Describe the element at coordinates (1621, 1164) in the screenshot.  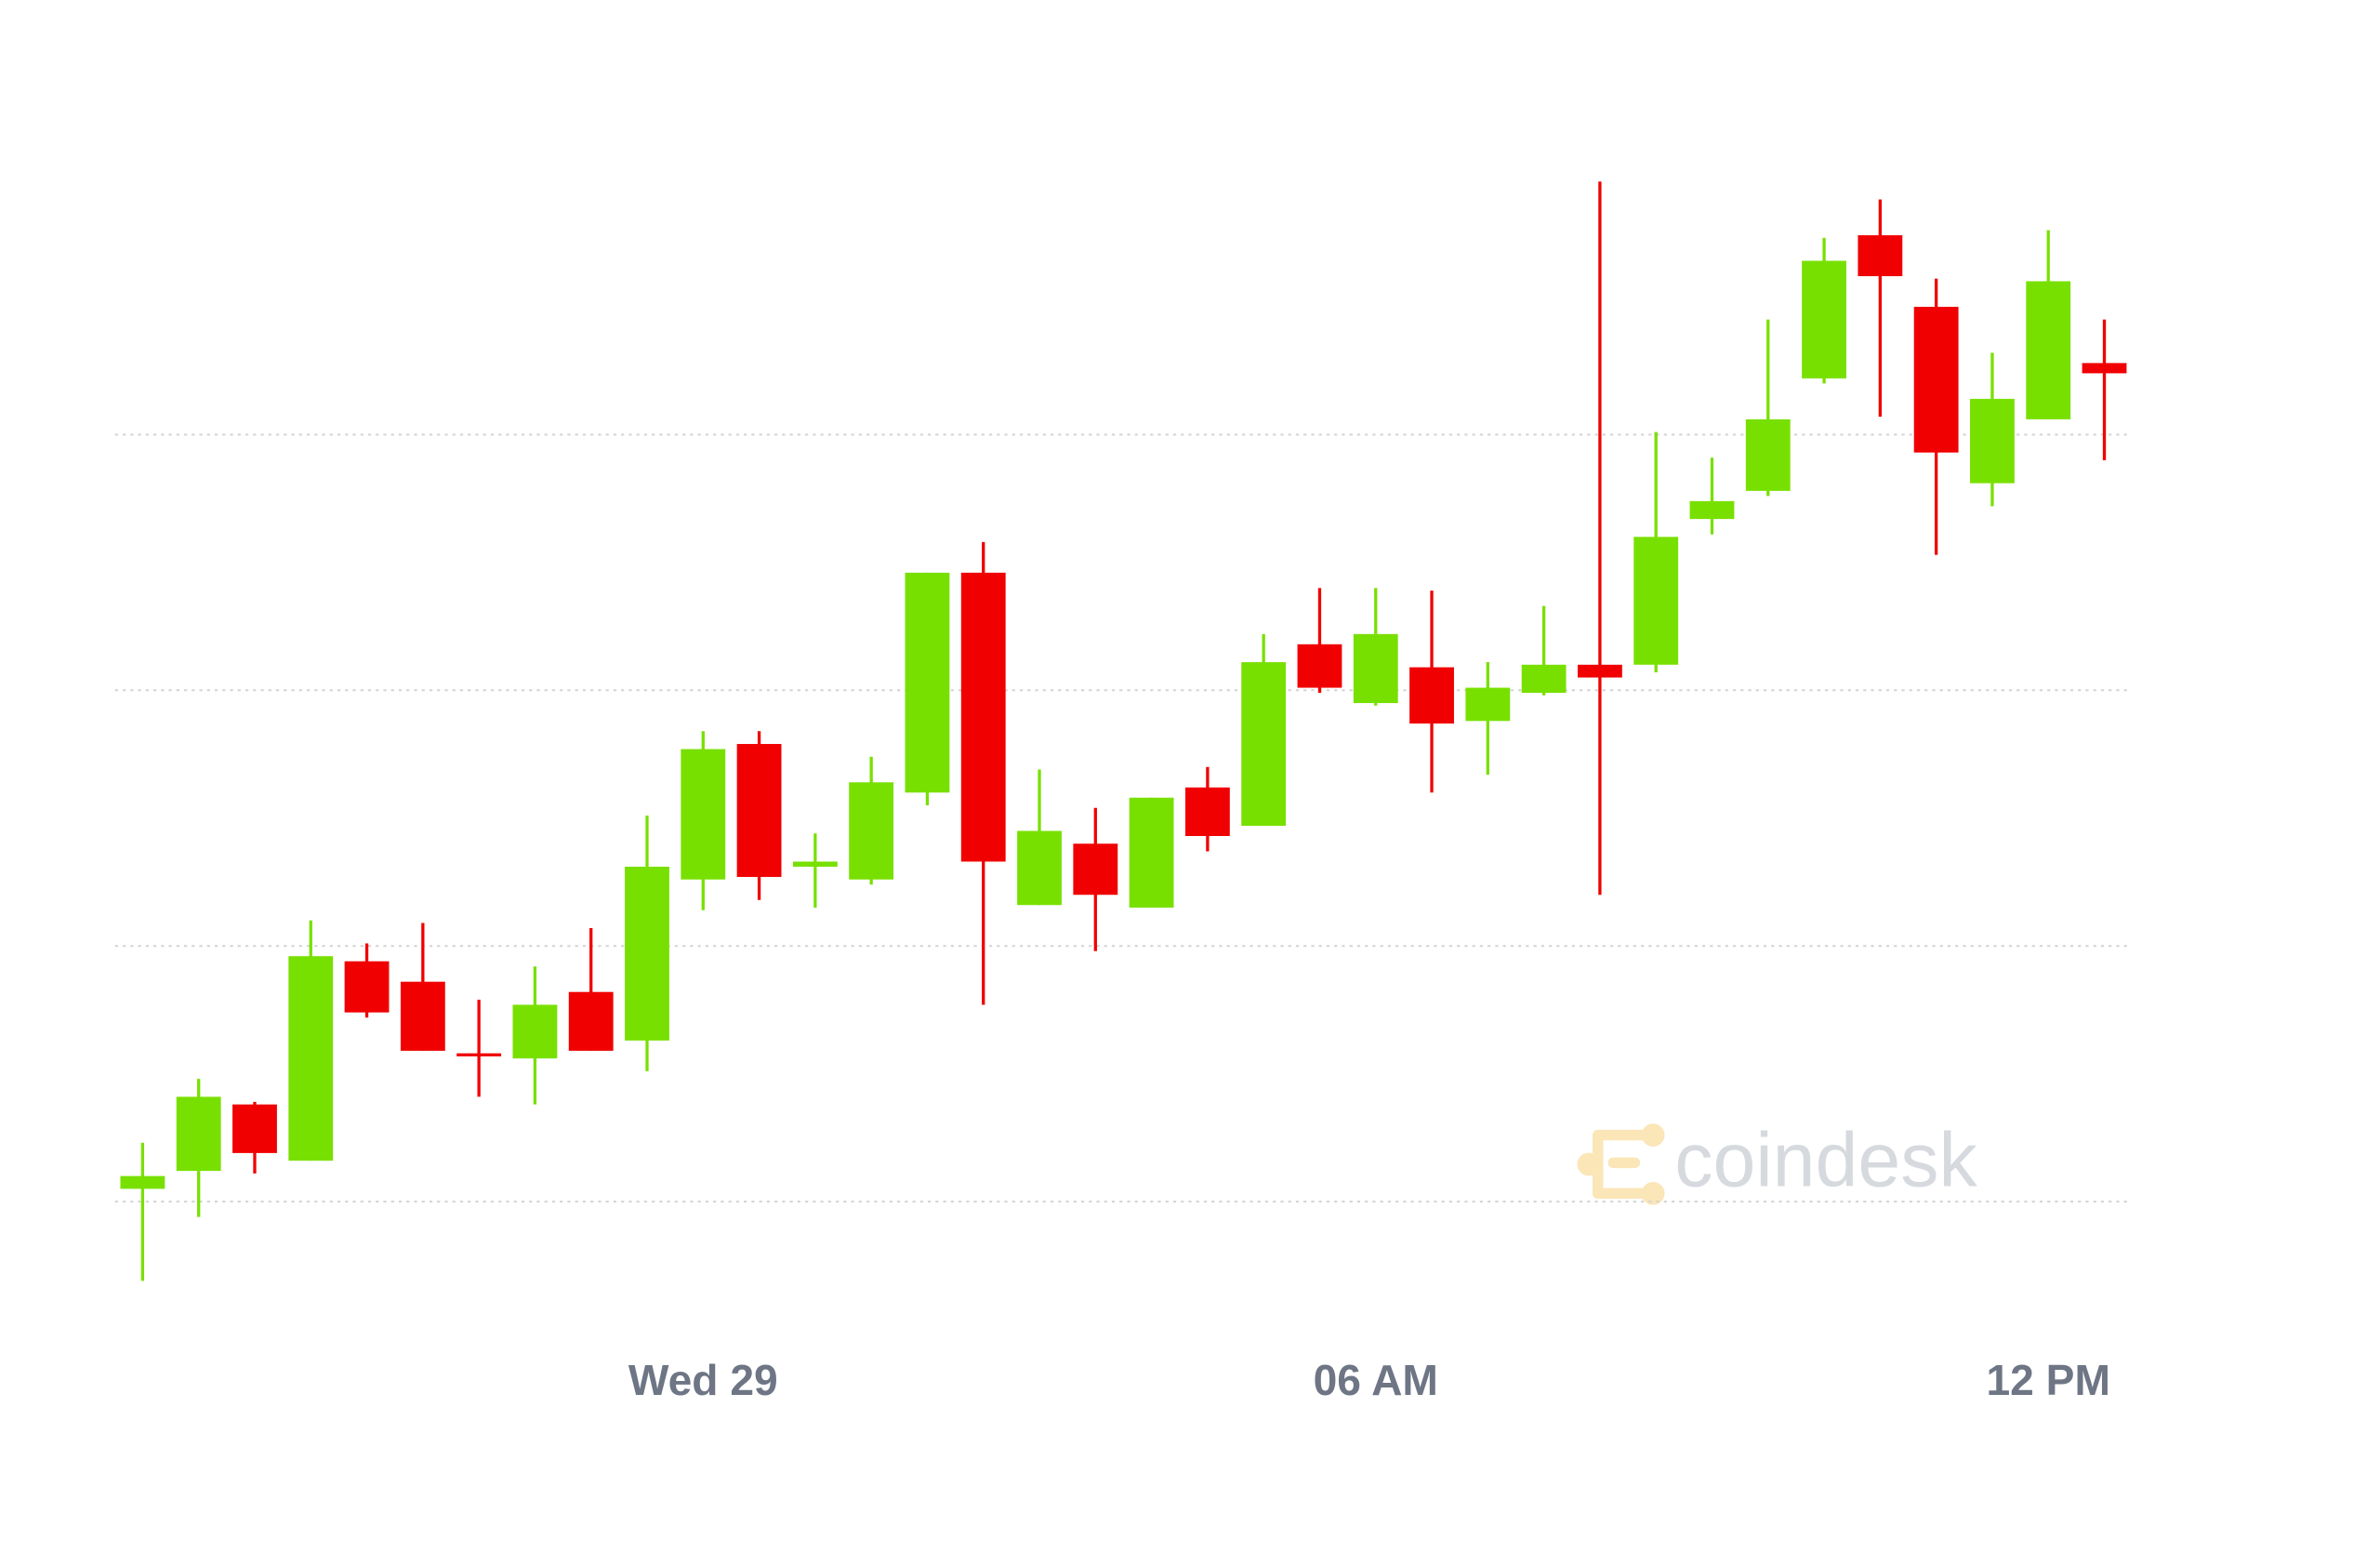
I see `watermark-logo` at that location.